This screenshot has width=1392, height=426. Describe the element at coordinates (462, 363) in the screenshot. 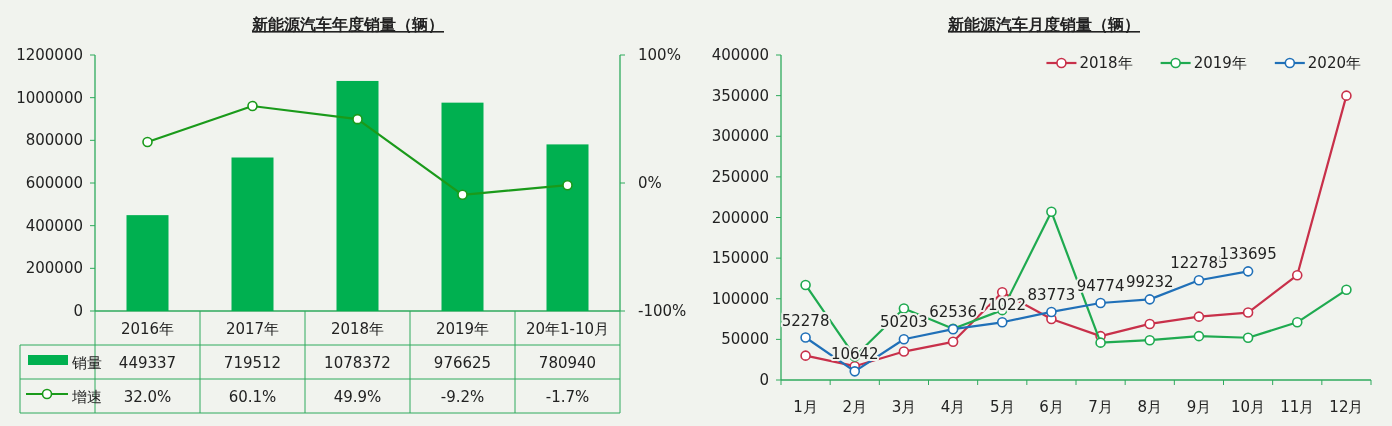

I see `data-label: 976625` at that location.